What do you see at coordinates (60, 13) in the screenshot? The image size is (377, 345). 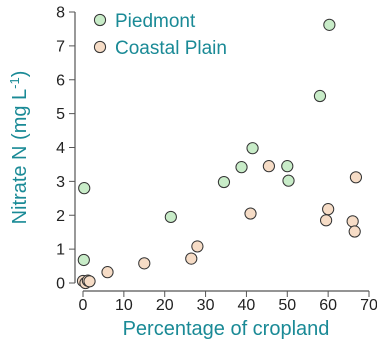 I see `y-tick-label: 8` at bounding box center [60, 13].